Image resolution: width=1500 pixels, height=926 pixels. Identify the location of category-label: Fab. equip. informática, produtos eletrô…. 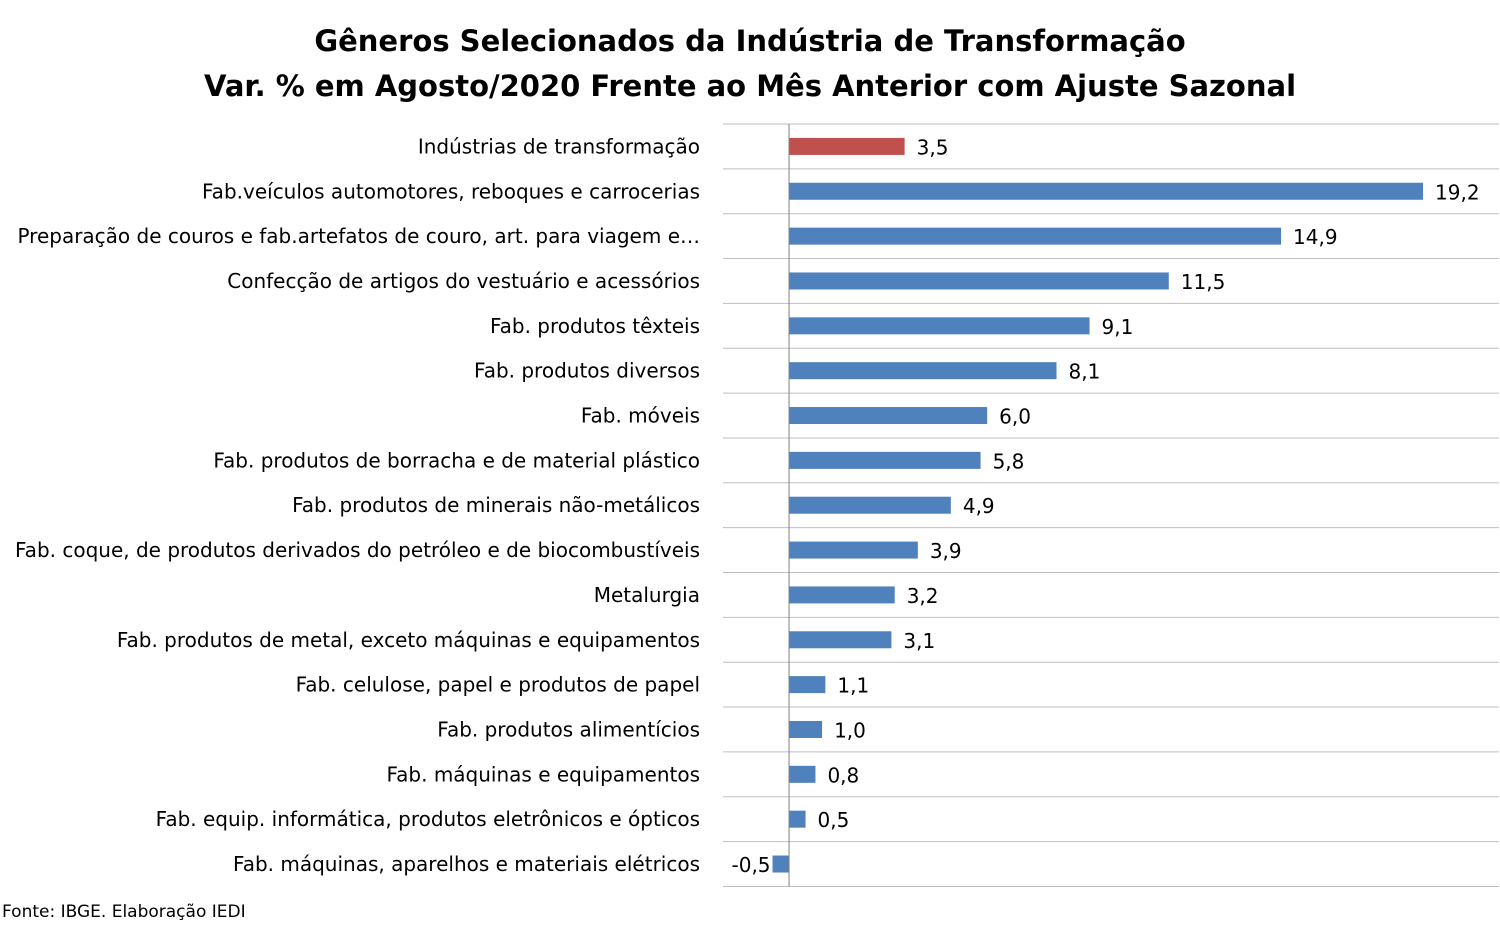
(428, 819).